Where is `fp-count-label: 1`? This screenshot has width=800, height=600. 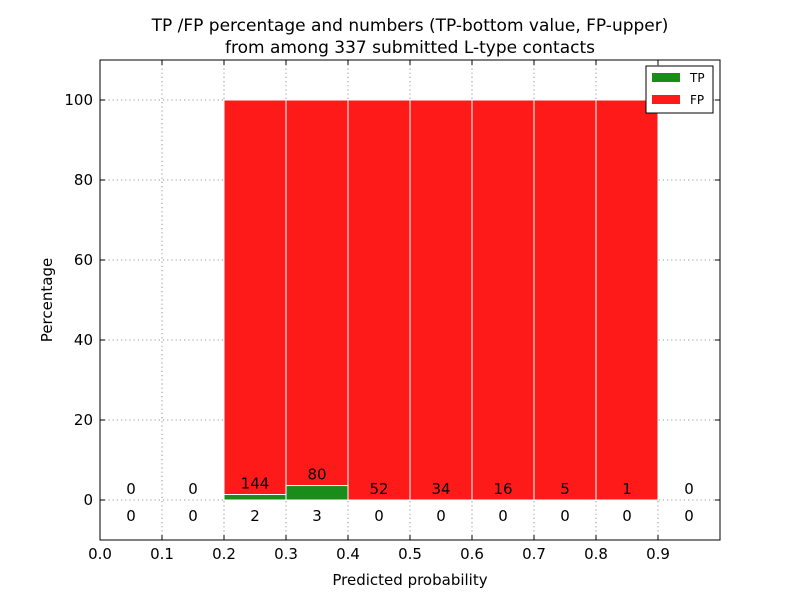 fp-count-label: 1 is located at coordinates (627, 489).